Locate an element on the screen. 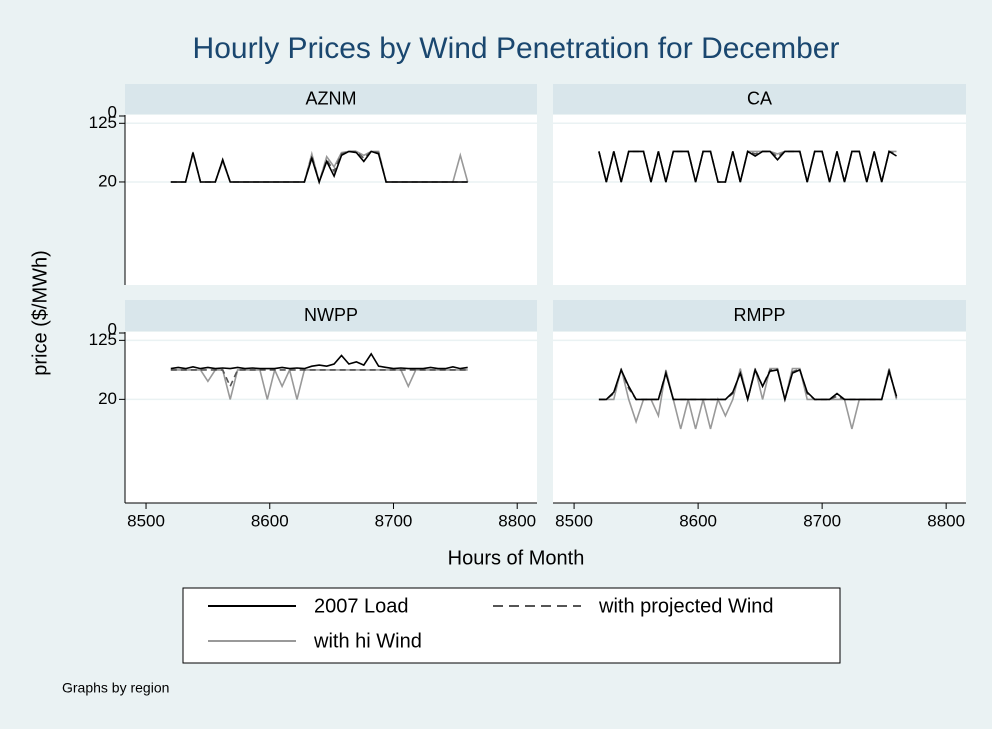 The height and width of the screenshot is (729, 992). y-axis-label: price ($/MWh) is located at coordinates (40, 313).